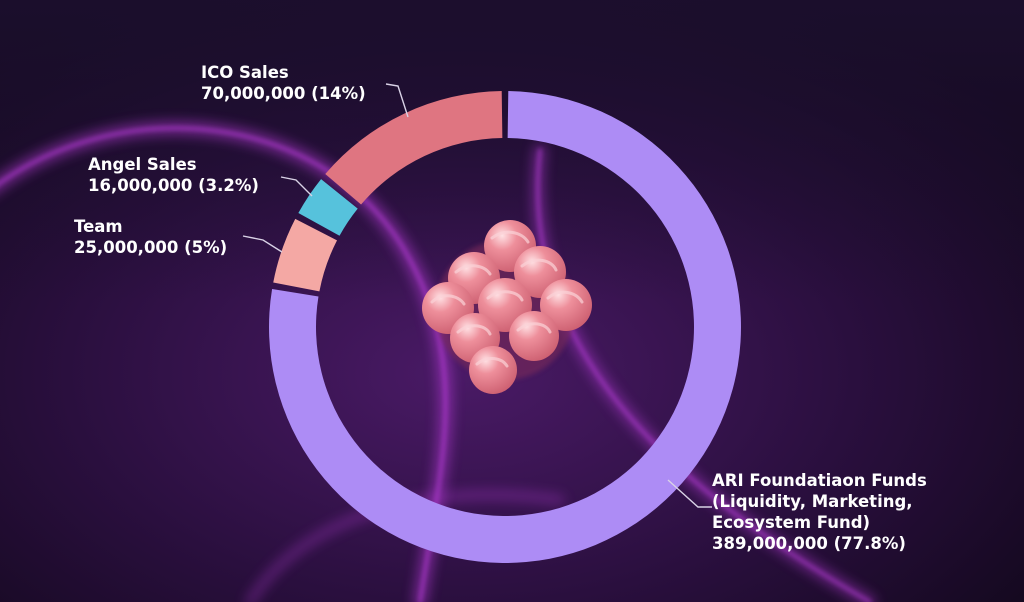 The height and width of the screenshot is (602, 1024). I want to click on label-ari-line1: ARI Foundatiaon Funds, so click(819, 480).